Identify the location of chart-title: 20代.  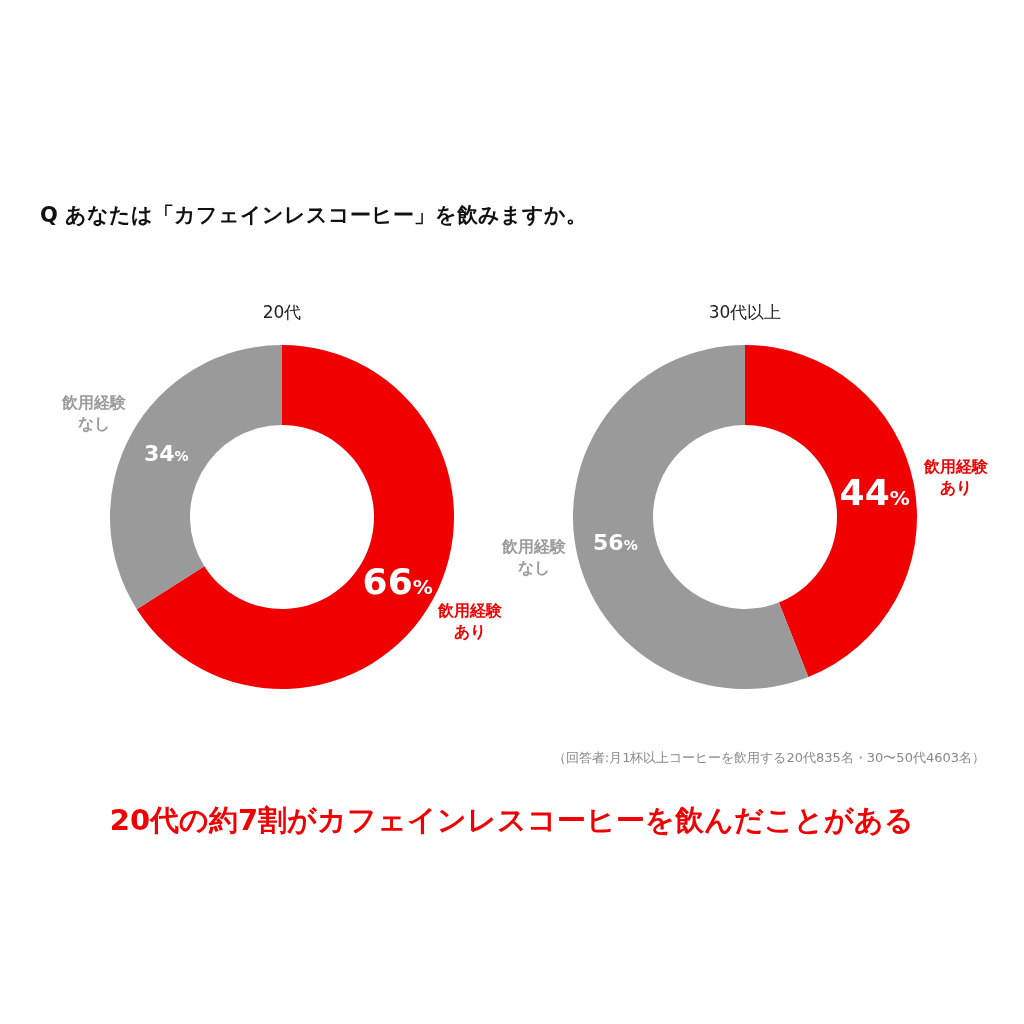
(282, 312).